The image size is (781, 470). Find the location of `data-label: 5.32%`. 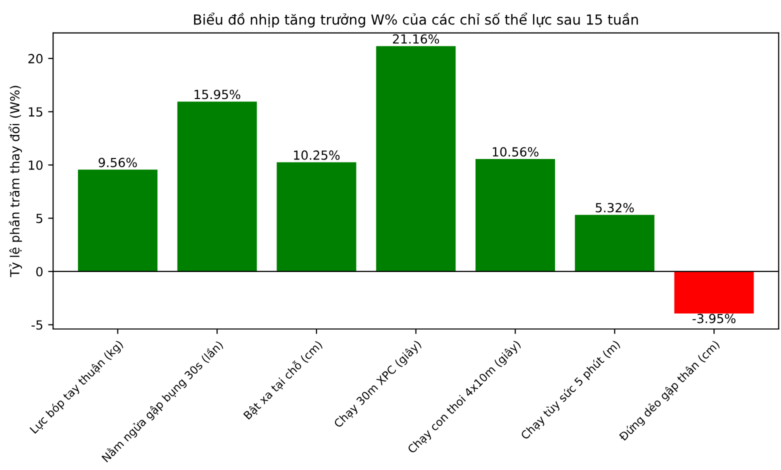

data-label: 5.32% is located at coordinates (615, 207).